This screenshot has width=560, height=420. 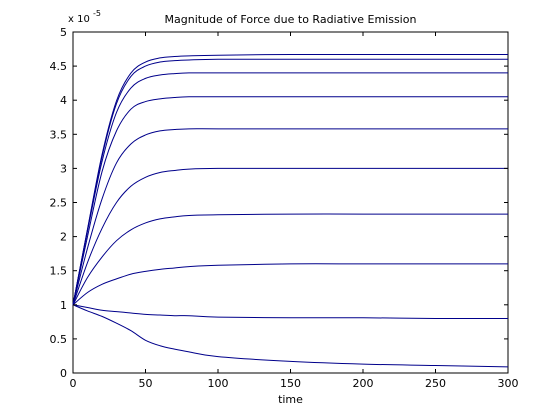 What do you see at coordinates (79, 19) in the screenshot?
I see `y-multiplier-base: x 10` at bounding box center [79, 19].